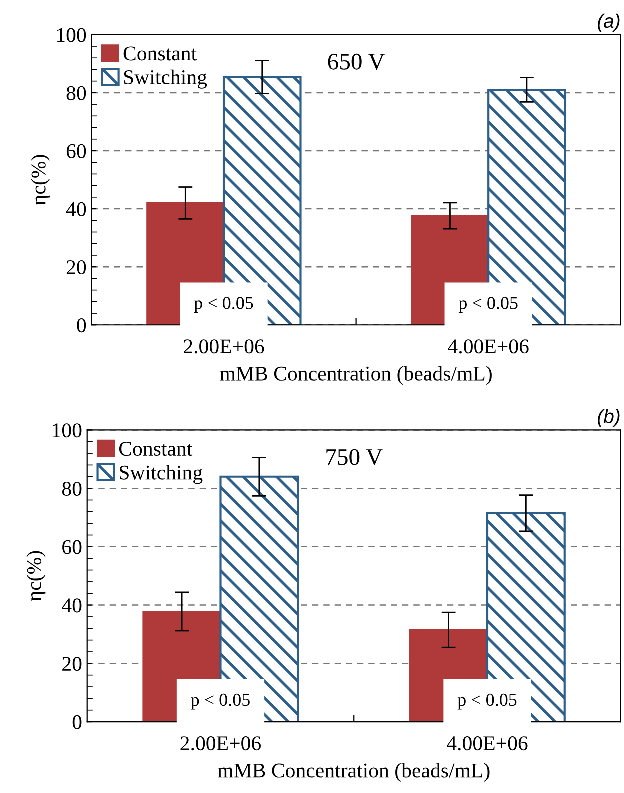 Image resolution: width=624 pixels, height=793 pixels. What do you see at coordinates (357, 62) in the screenshot?
I see `annotation: 650 V` at bounding box center [357, 62].